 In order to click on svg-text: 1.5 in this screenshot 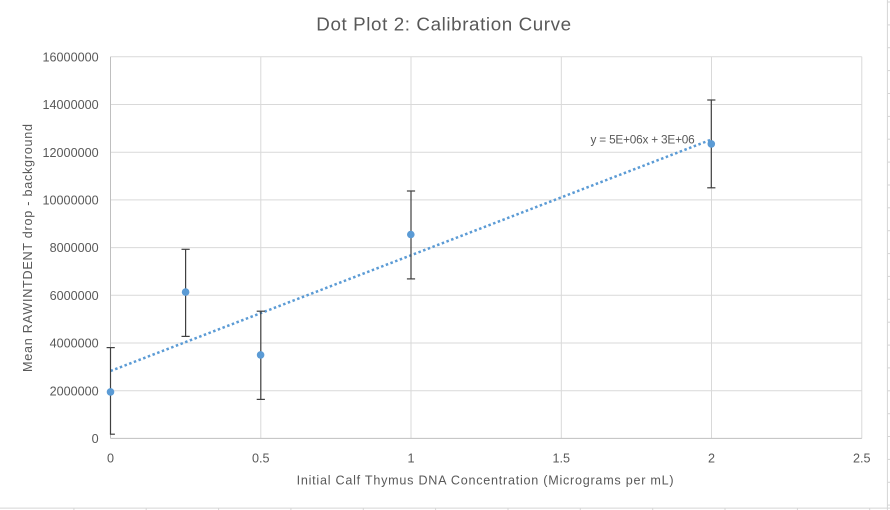, I will do `click(562, 458)`.